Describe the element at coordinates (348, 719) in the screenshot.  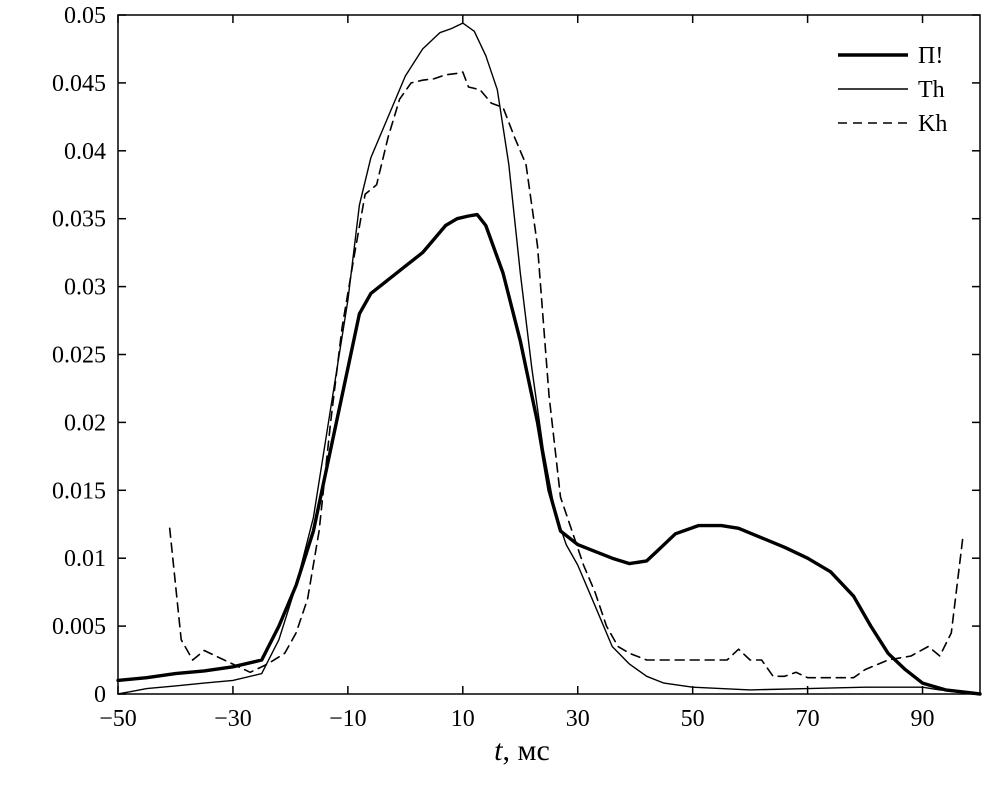
I see `x-tick-label: −10` at that location.